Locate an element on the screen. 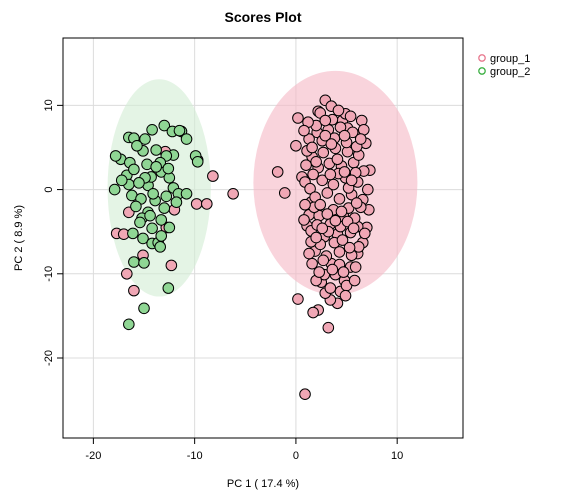 The width and height of the screenshot is (562, 500). group_2-ellipse is located at coordinates (159, 188).